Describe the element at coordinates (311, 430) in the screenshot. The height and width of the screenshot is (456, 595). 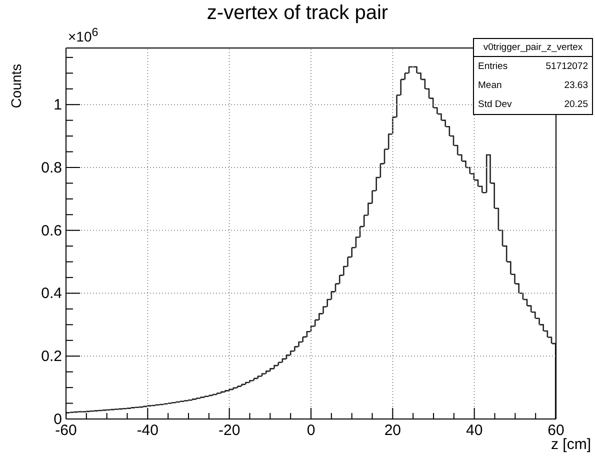
I see `x-tick-label: 0` at that location.